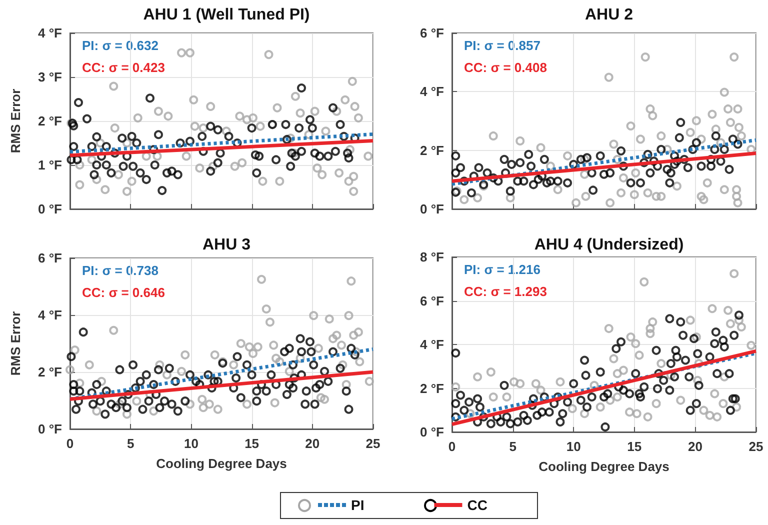  Describe the element at coordinates (505, 291) in the screenshot. I see `annotation: CC: σ = 1.293` at that location.